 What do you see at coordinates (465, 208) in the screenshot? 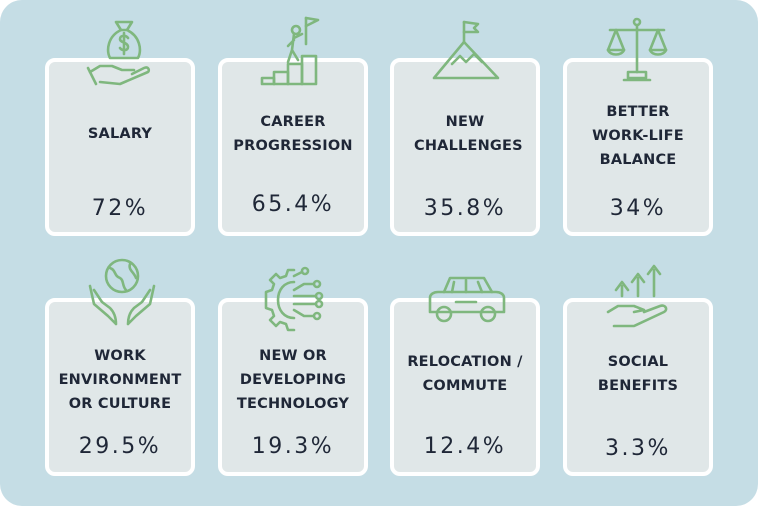
I see `card-value: 35.8%` at bounding box center [465, 208].